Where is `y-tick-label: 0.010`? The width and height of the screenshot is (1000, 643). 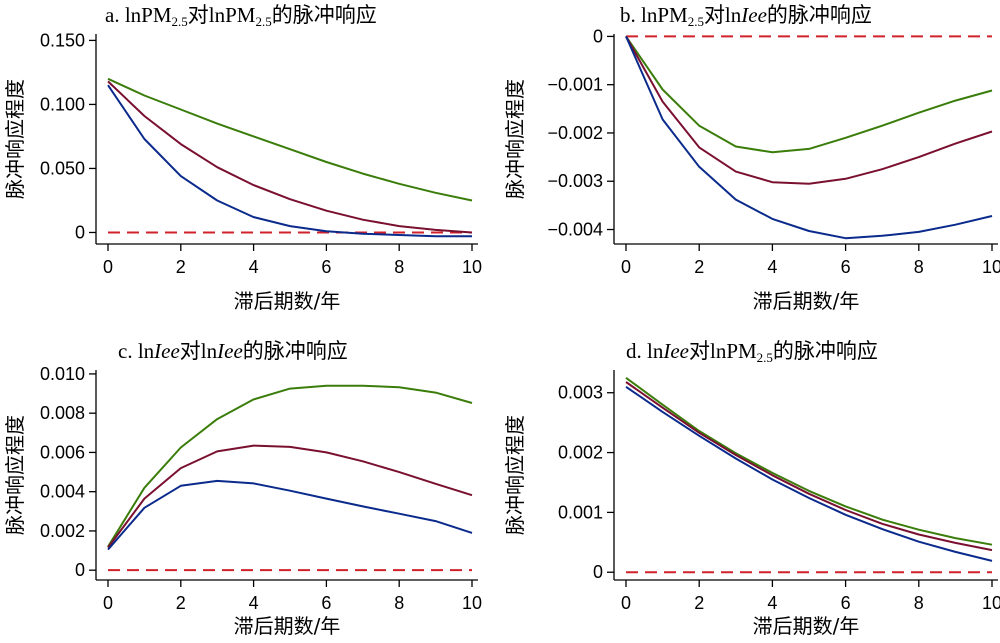 y-tick-label: 0.010 is located at coordinates (62, 374).